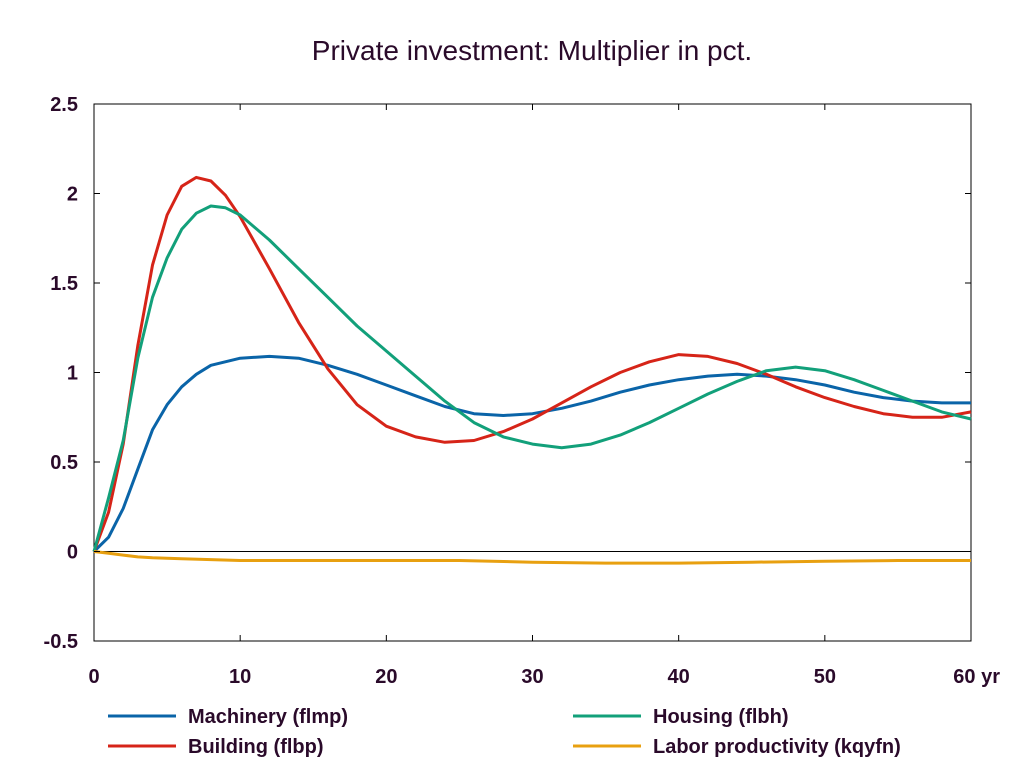 The width and height of the screenshot is (1024, 778). I want to click on y-tick-label: 1, so click(72, 374).